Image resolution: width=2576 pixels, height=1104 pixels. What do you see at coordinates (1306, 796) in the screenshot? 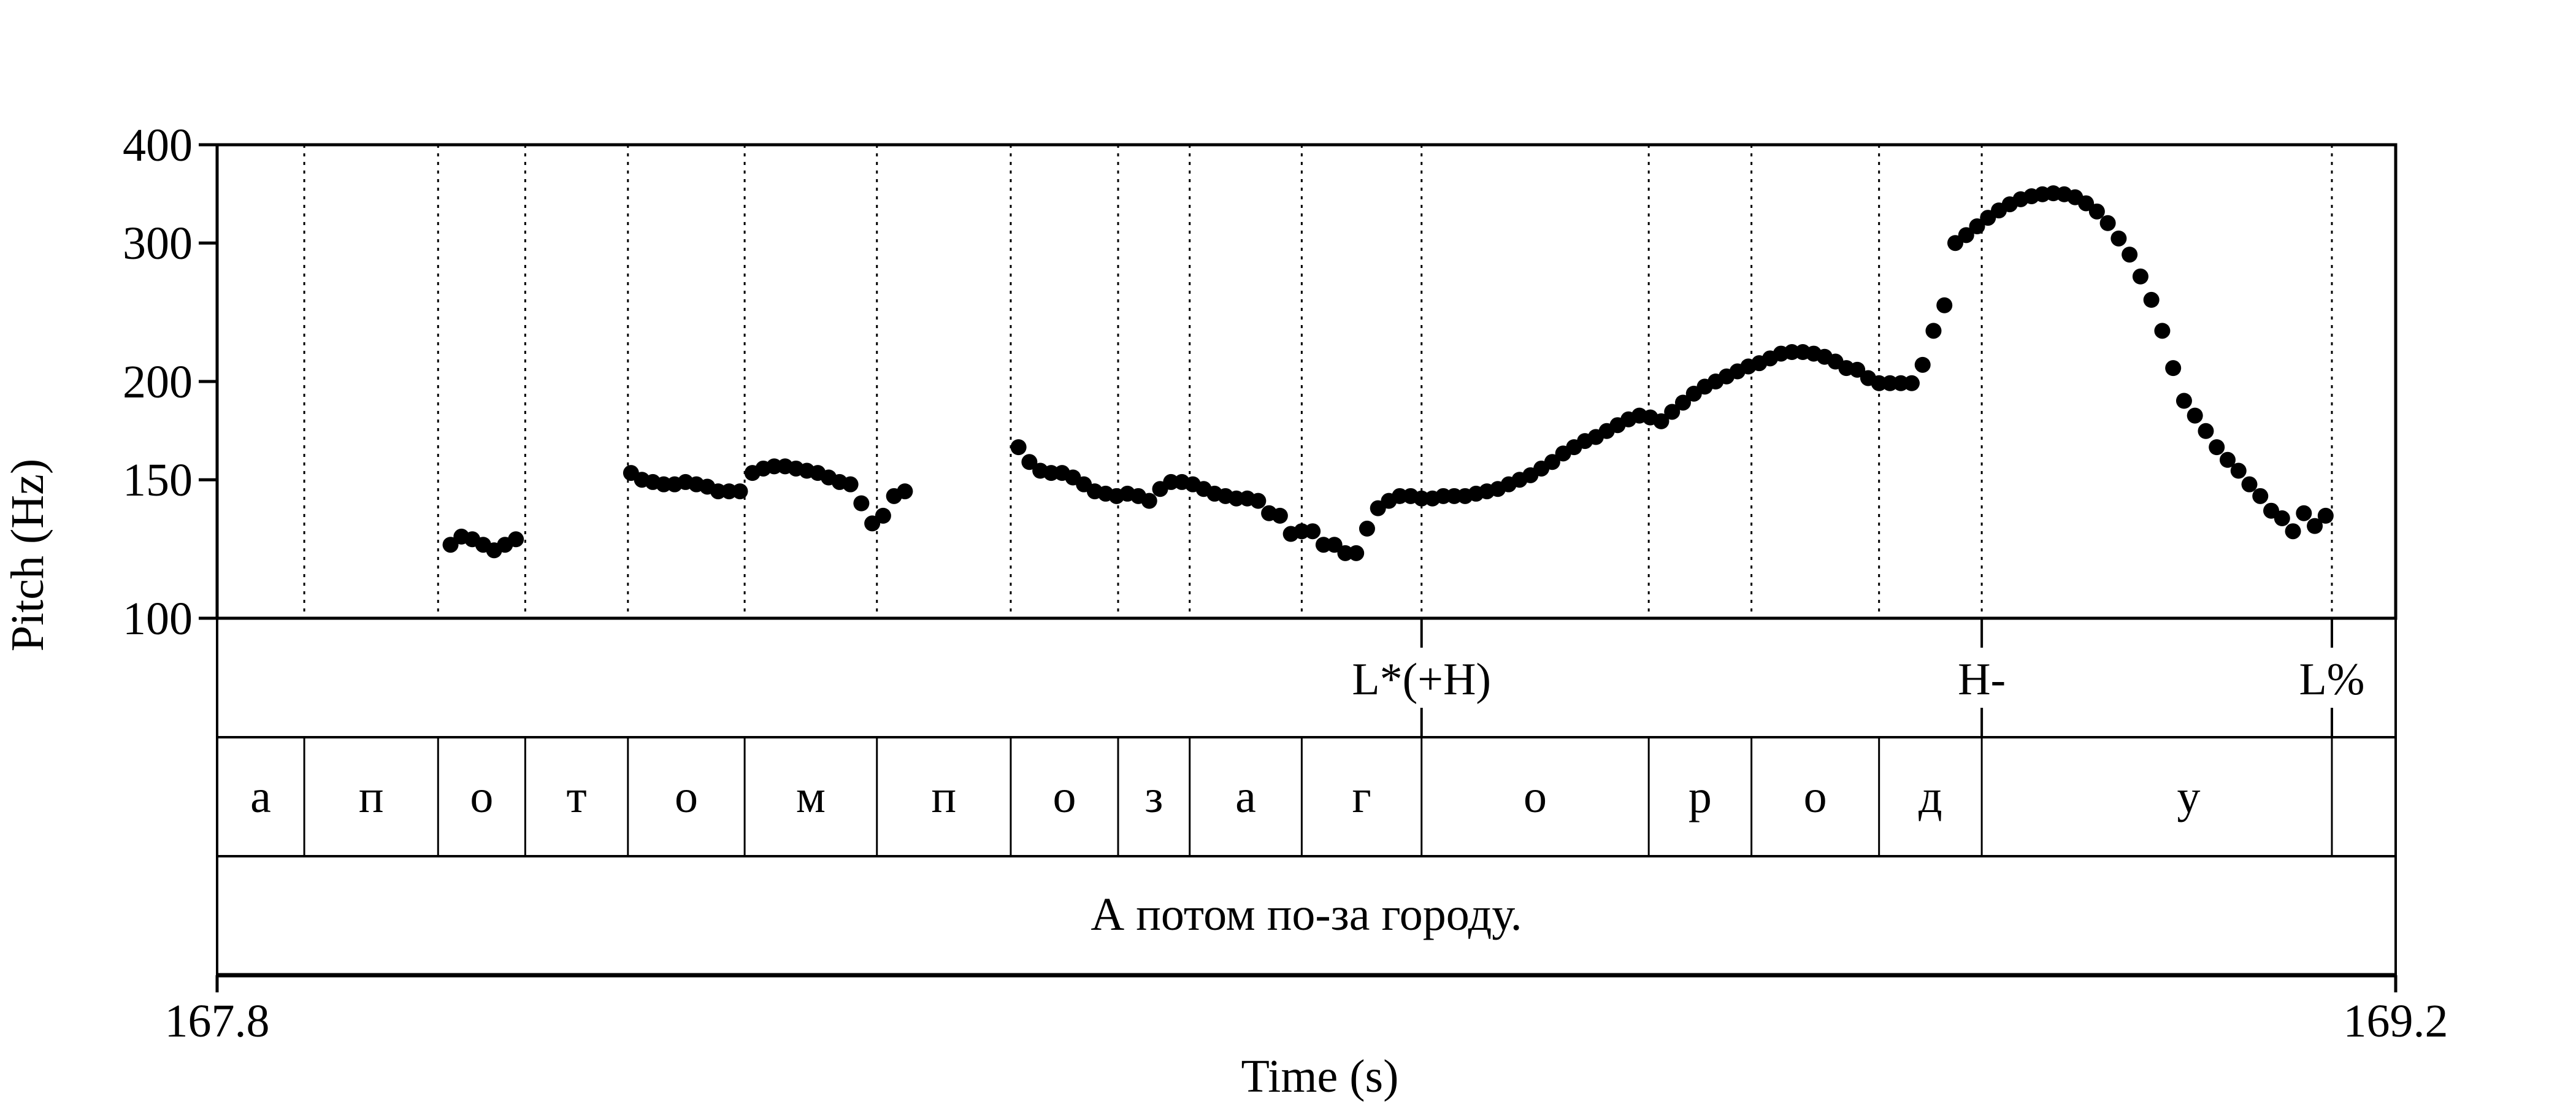
I see `segment-tier-frame` at bounding box center [1306, 796].